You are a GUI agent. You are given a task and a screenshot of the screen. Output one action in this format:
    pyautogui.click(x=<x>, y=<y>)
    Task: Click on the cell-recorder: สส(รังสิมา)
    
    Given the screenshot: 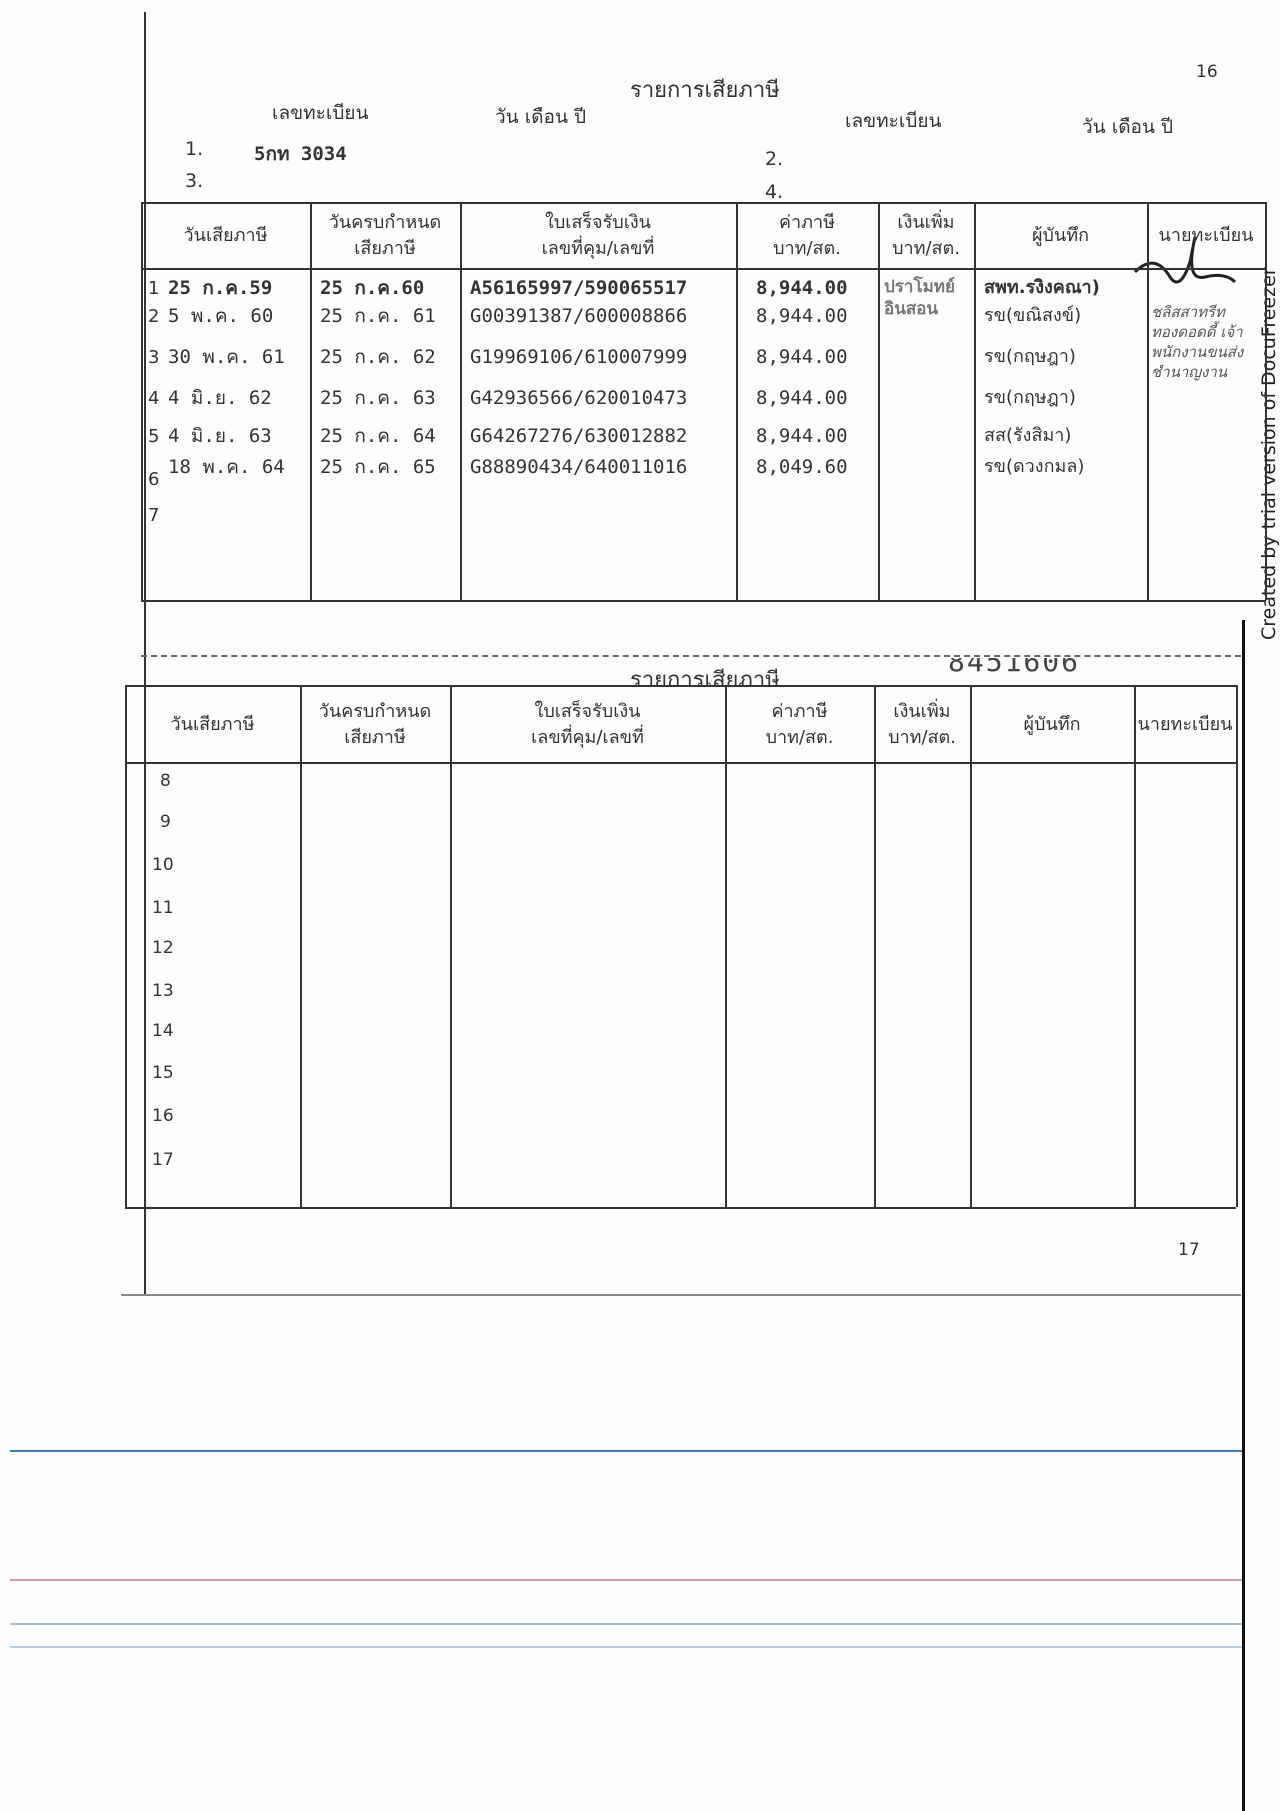 What is the action you would take?
    pyautogui.click(x=1028, y=435)
    